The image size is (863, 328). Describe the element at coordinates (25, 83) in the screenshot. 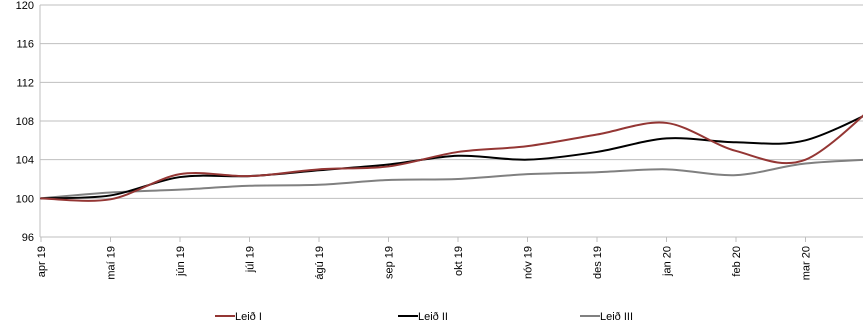

I see `y-tick-label: 112` at that location.